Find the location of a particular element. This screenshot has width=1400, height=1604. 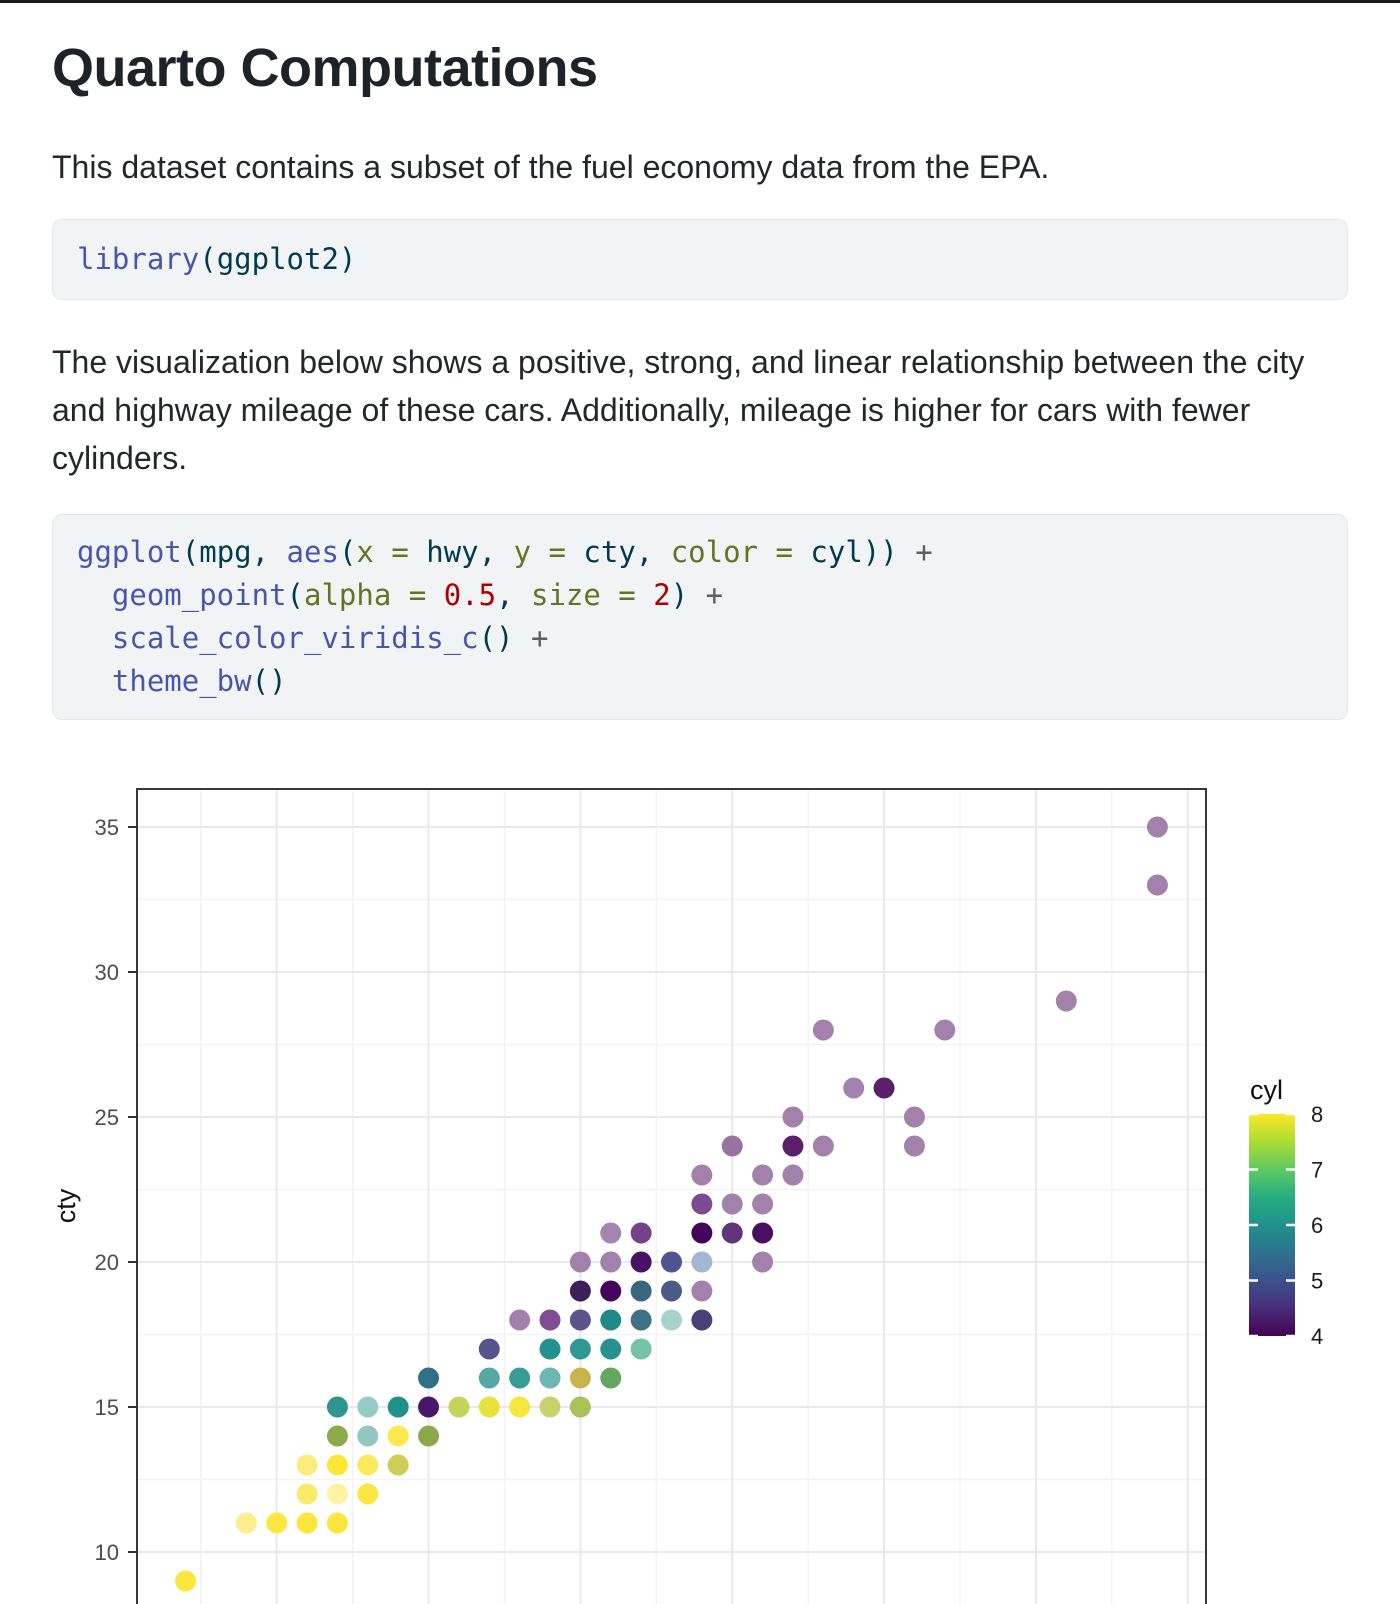

code-block-library: library(ggplot2) is located at coordinates (700, 259).